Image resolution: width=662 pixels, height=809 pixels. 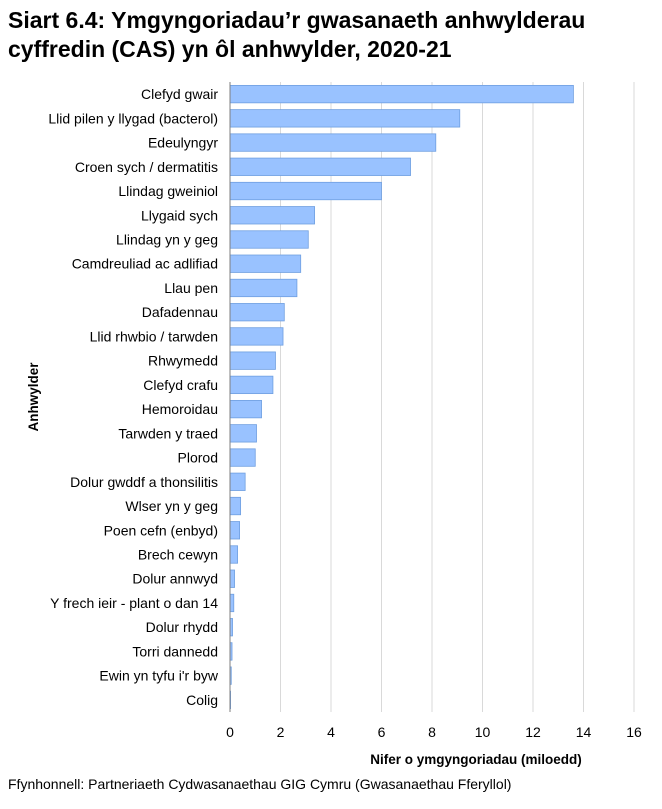 I want to click on x-tick-label: 2, so click(x=281, y=732).